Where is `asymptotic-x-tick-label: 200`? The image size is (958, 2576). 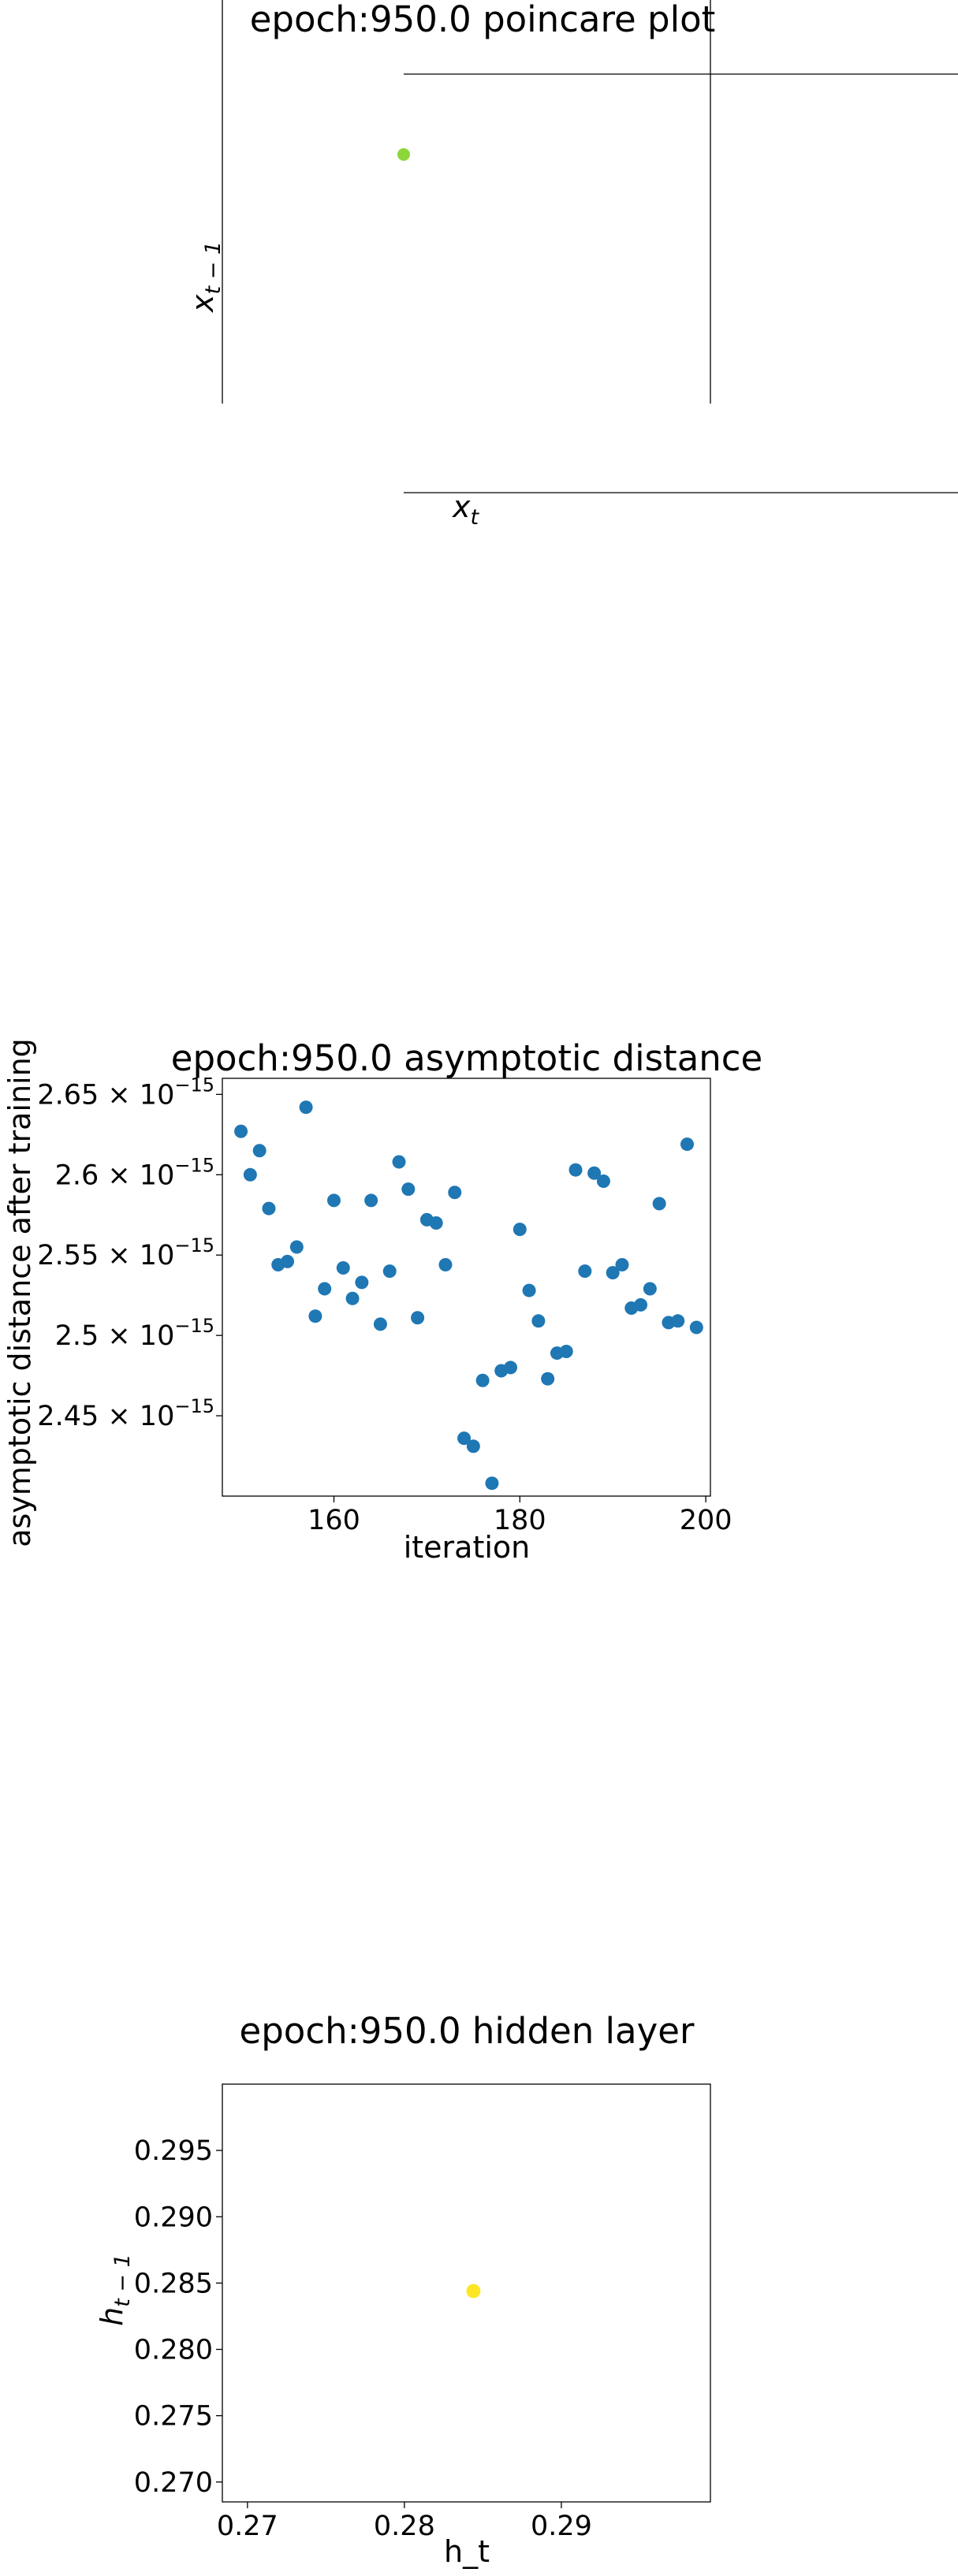 asymptotic-x-tick-label: 200 is located at coordinates (706, 1520).